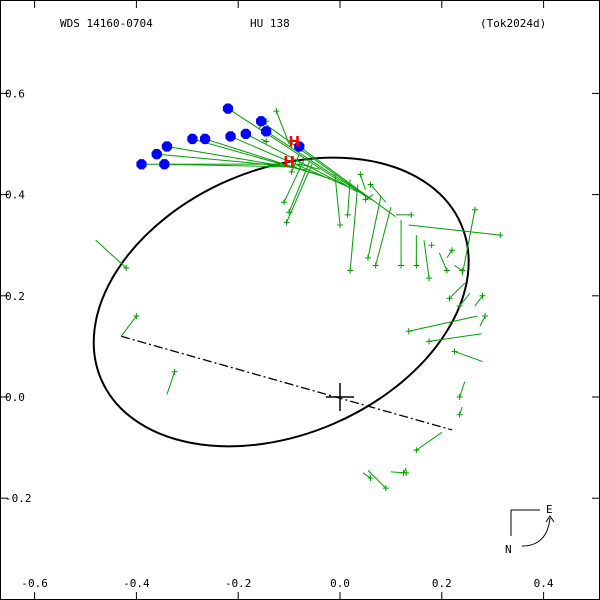 This screenshot has width=600, height=600. I want to click on x-tick-label: 0.4, so click(544, 583).